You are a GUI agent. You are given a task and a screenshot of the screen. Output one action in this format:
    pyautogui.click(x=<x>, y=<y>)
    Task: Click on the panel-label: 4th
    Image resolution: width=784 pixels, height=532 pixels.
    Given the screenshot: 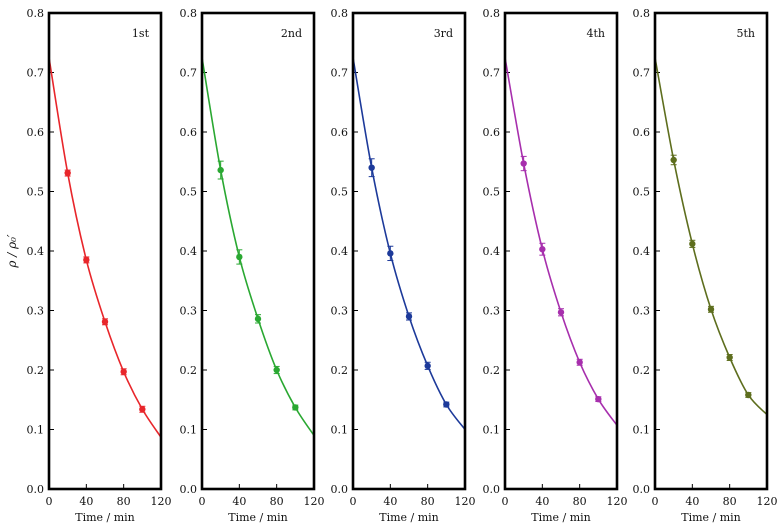 What is the action you would take?
    pyautogui.click(x=595, y=33)
    